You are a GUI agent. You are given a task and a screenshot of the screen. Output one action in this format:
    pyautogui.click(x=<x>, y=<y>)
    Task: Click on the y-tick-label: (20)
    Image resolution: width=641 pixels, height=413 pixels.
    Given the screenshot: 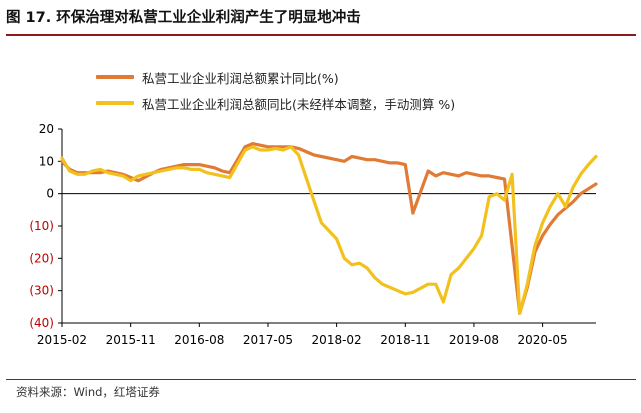 What is the action you would take?
    pyautogui.click(x=41, y=258)
    